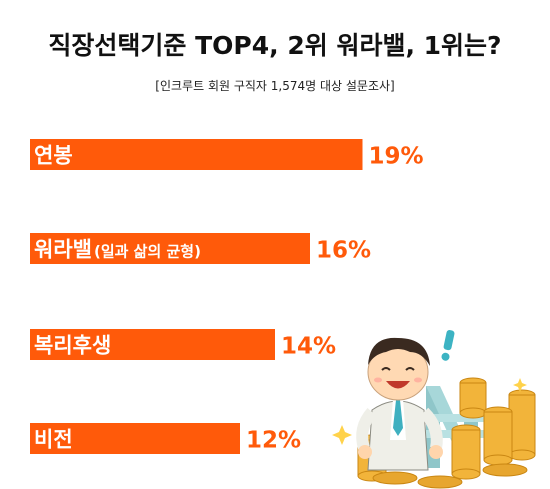 The height and width of the screenshot is (489, 550). I want to click on chart-subtitle: [인크루트 회원 구직자 1,574명 대상 설문조사], so click(275, 86).